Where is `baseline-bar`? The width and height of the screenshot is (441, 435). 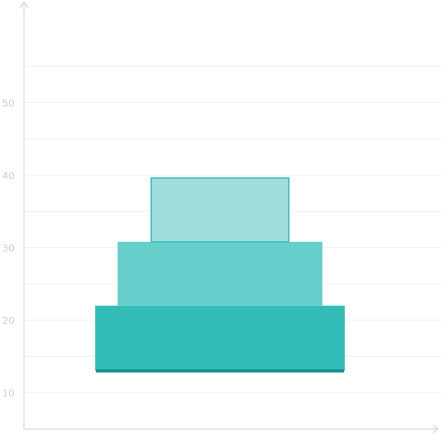
baseline-bar is located at coordinates (220, 371).